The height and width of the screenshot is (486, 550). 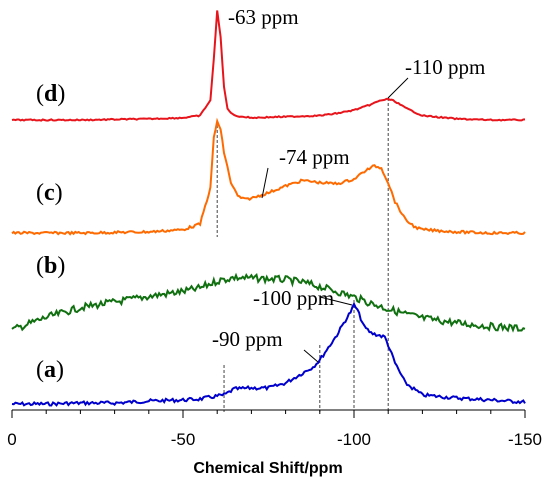 What do you see at coordinates (49, 193) in the screenshot?
I see `spectrum-label-c: (c)` at bounding box center [49, 193].